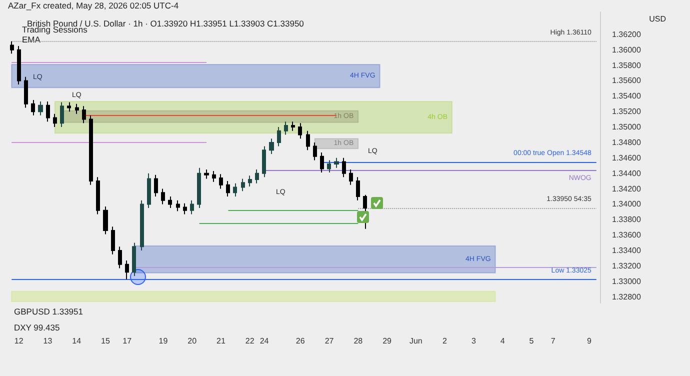 This screenshot has height=376, width=690. Describe the element at coordinates (49, 311) in the screenshot. I see `text: GBPUSD 1.33951` at that location.